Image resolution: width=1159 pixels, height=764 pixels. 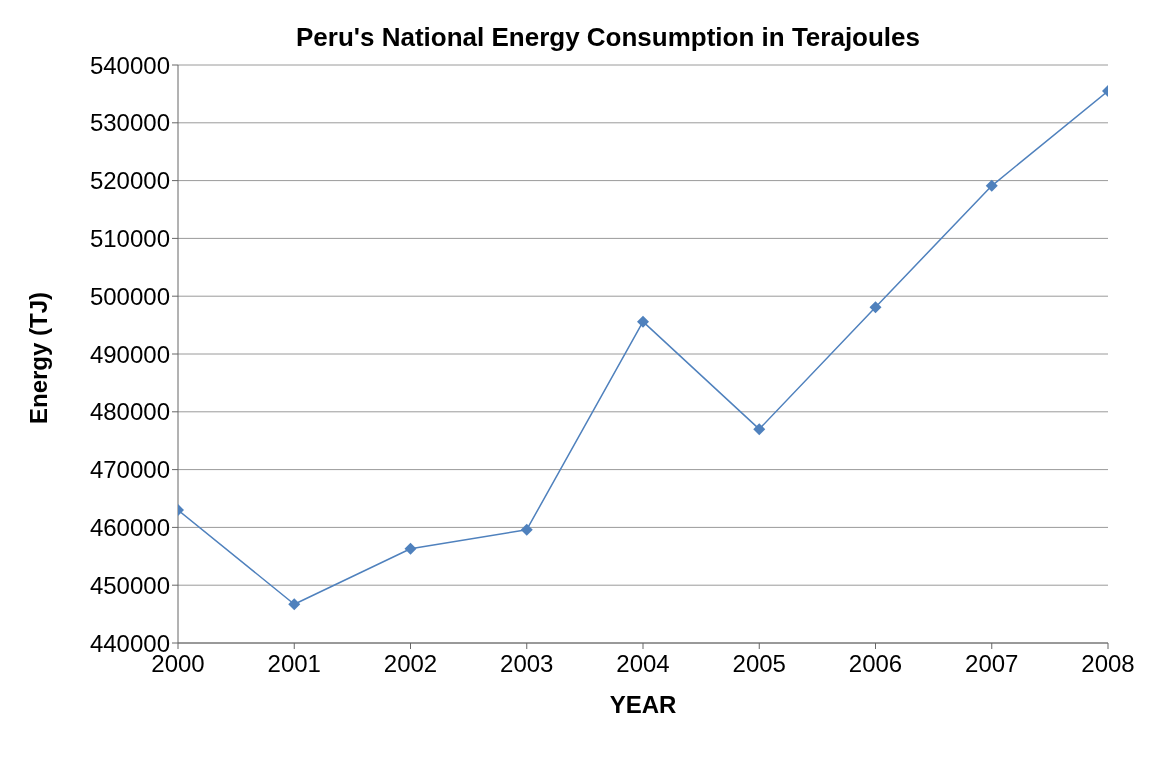 What do you see at coordinates (129, 585) in the screenshot?
I see `y-tick-label: 450000` at bounding box center [129, 585].